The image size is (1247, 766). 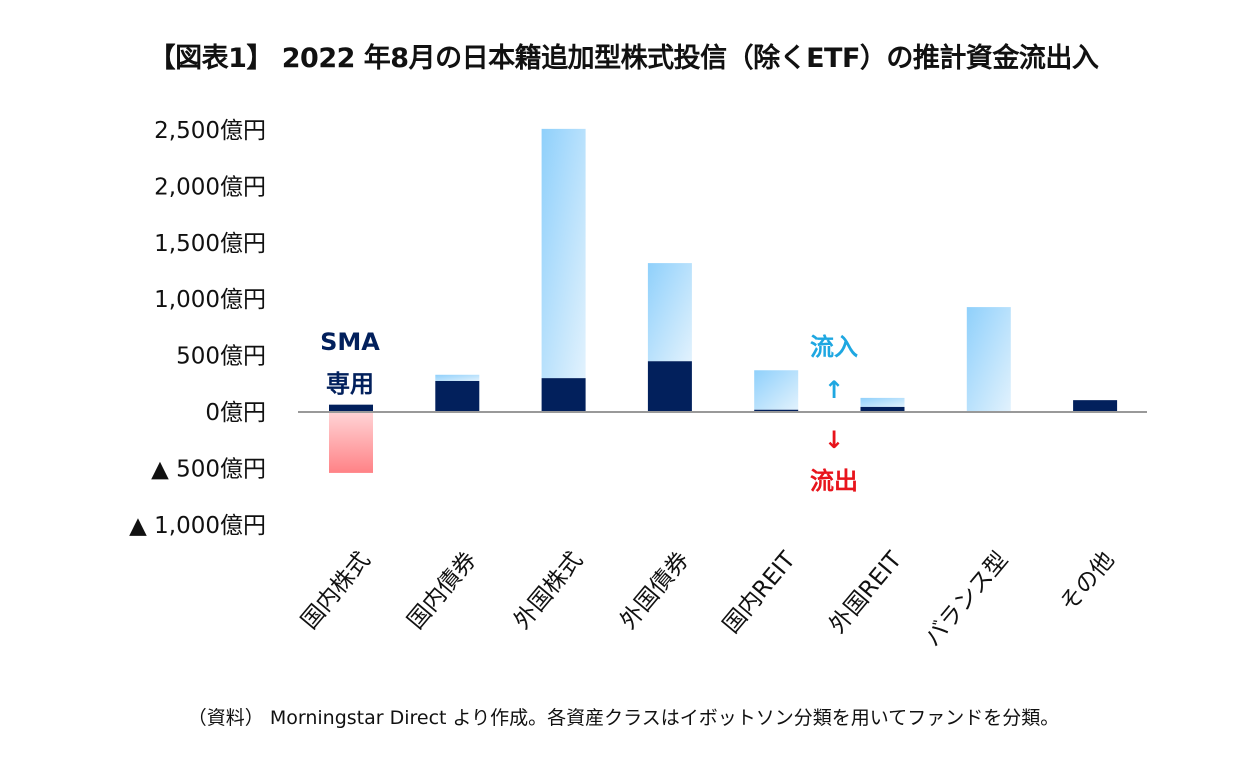 I want to click on y-tick-label: 1,000億円, so click(x=210, y=300).